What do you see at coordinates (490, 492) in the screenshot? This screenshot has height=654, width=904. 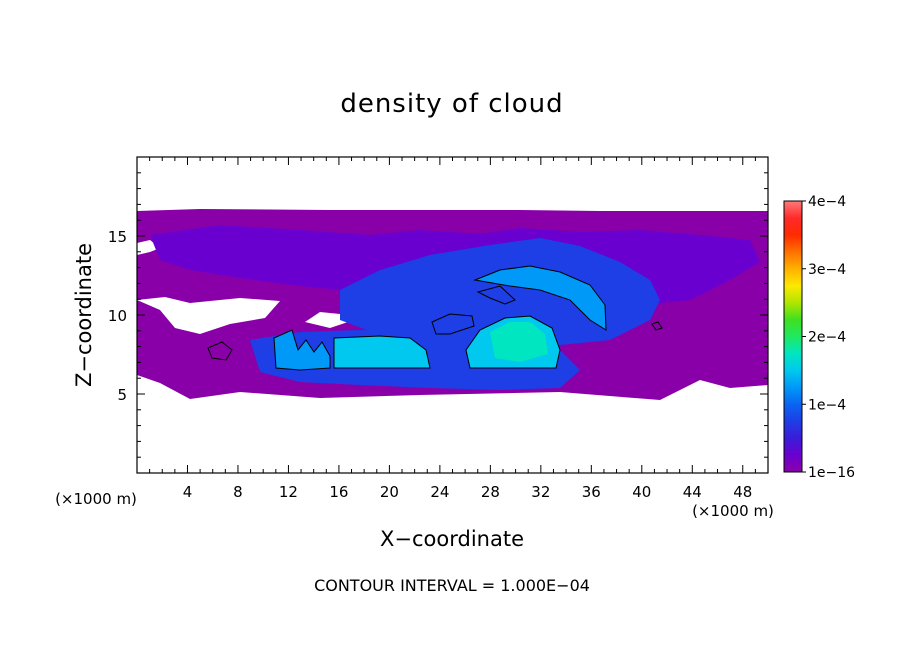 I see `x-tick-label: 28` at bounding box center [490, 492].